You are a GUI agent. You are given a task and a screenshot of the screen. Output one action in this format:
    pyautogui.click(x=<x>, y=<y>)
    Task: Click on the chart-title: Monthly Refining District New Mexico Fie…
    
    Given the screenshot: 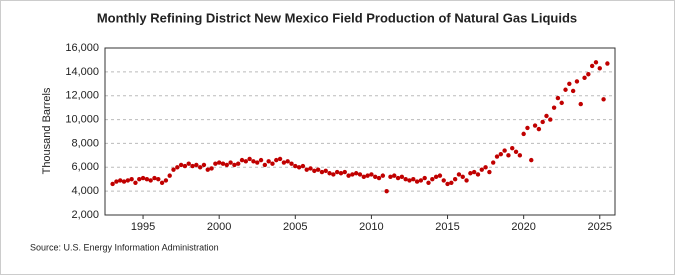 What is the action you would take?
    pyautogui.click(x=337, y=17)
    